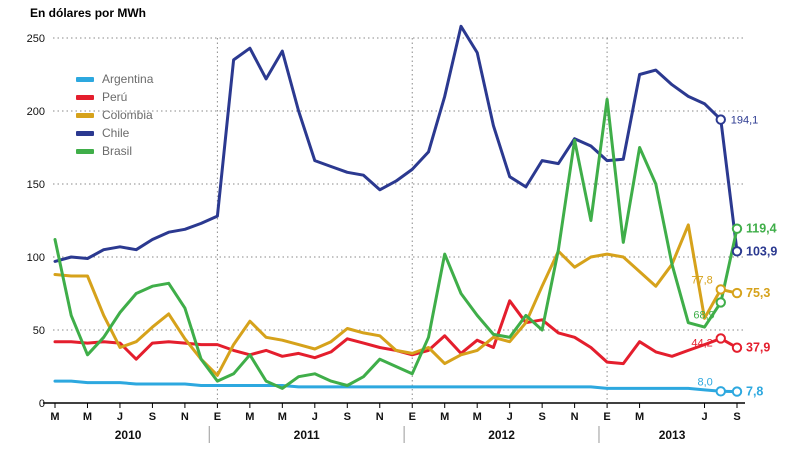  Describe the element at coordinates (85, 79) in the screenshot. I see `legend-swatch-argentina` at that location.